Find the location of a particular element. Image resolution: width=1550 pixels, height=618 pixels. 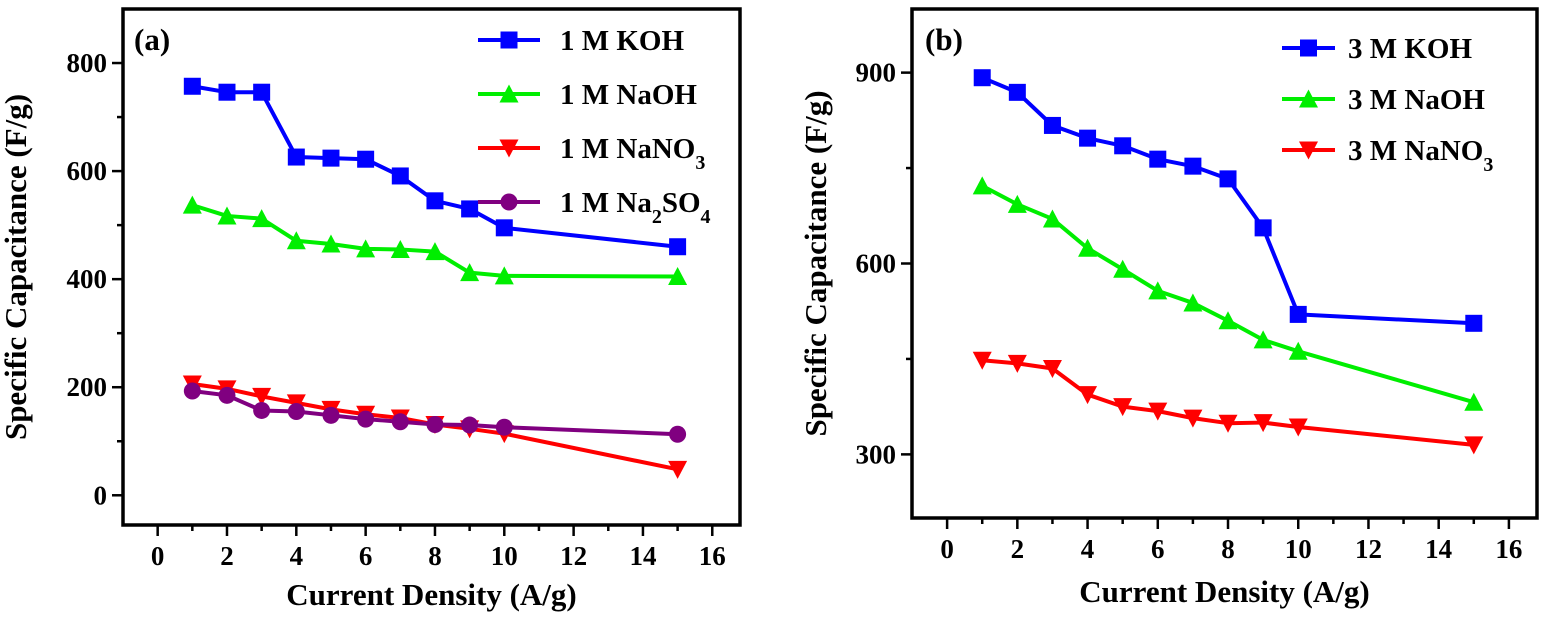

y-tick-label: 200 is located at coordinates (87, 387).